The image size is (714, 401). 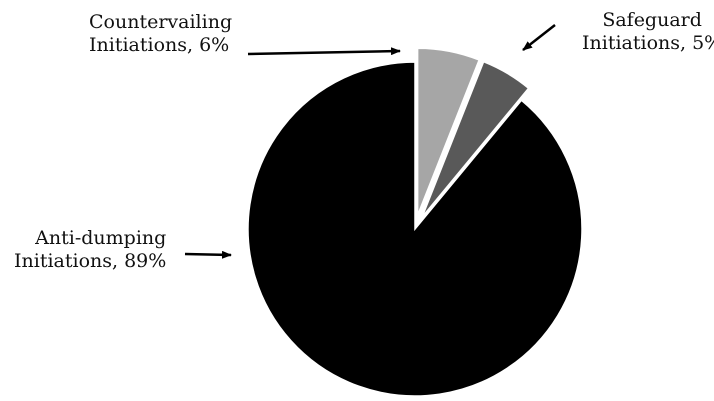 I want to click on data-label-safeguard: Safeguard Initiations, 5%, so click(x=648, y=32).